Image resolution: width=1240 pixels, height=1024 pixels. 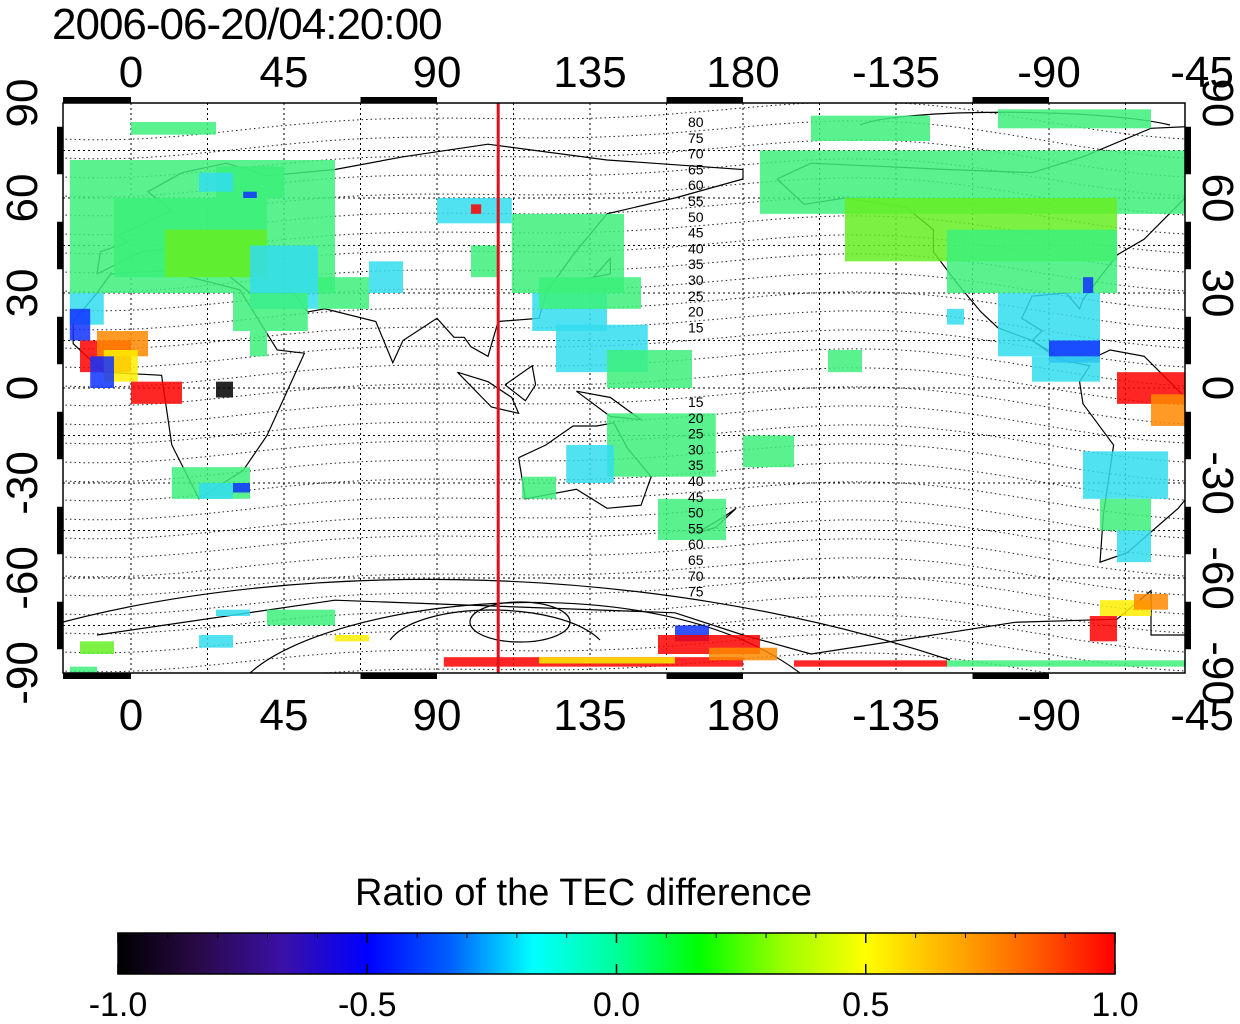 I want to click on contour-label: 35, so click(x=696, y=264).